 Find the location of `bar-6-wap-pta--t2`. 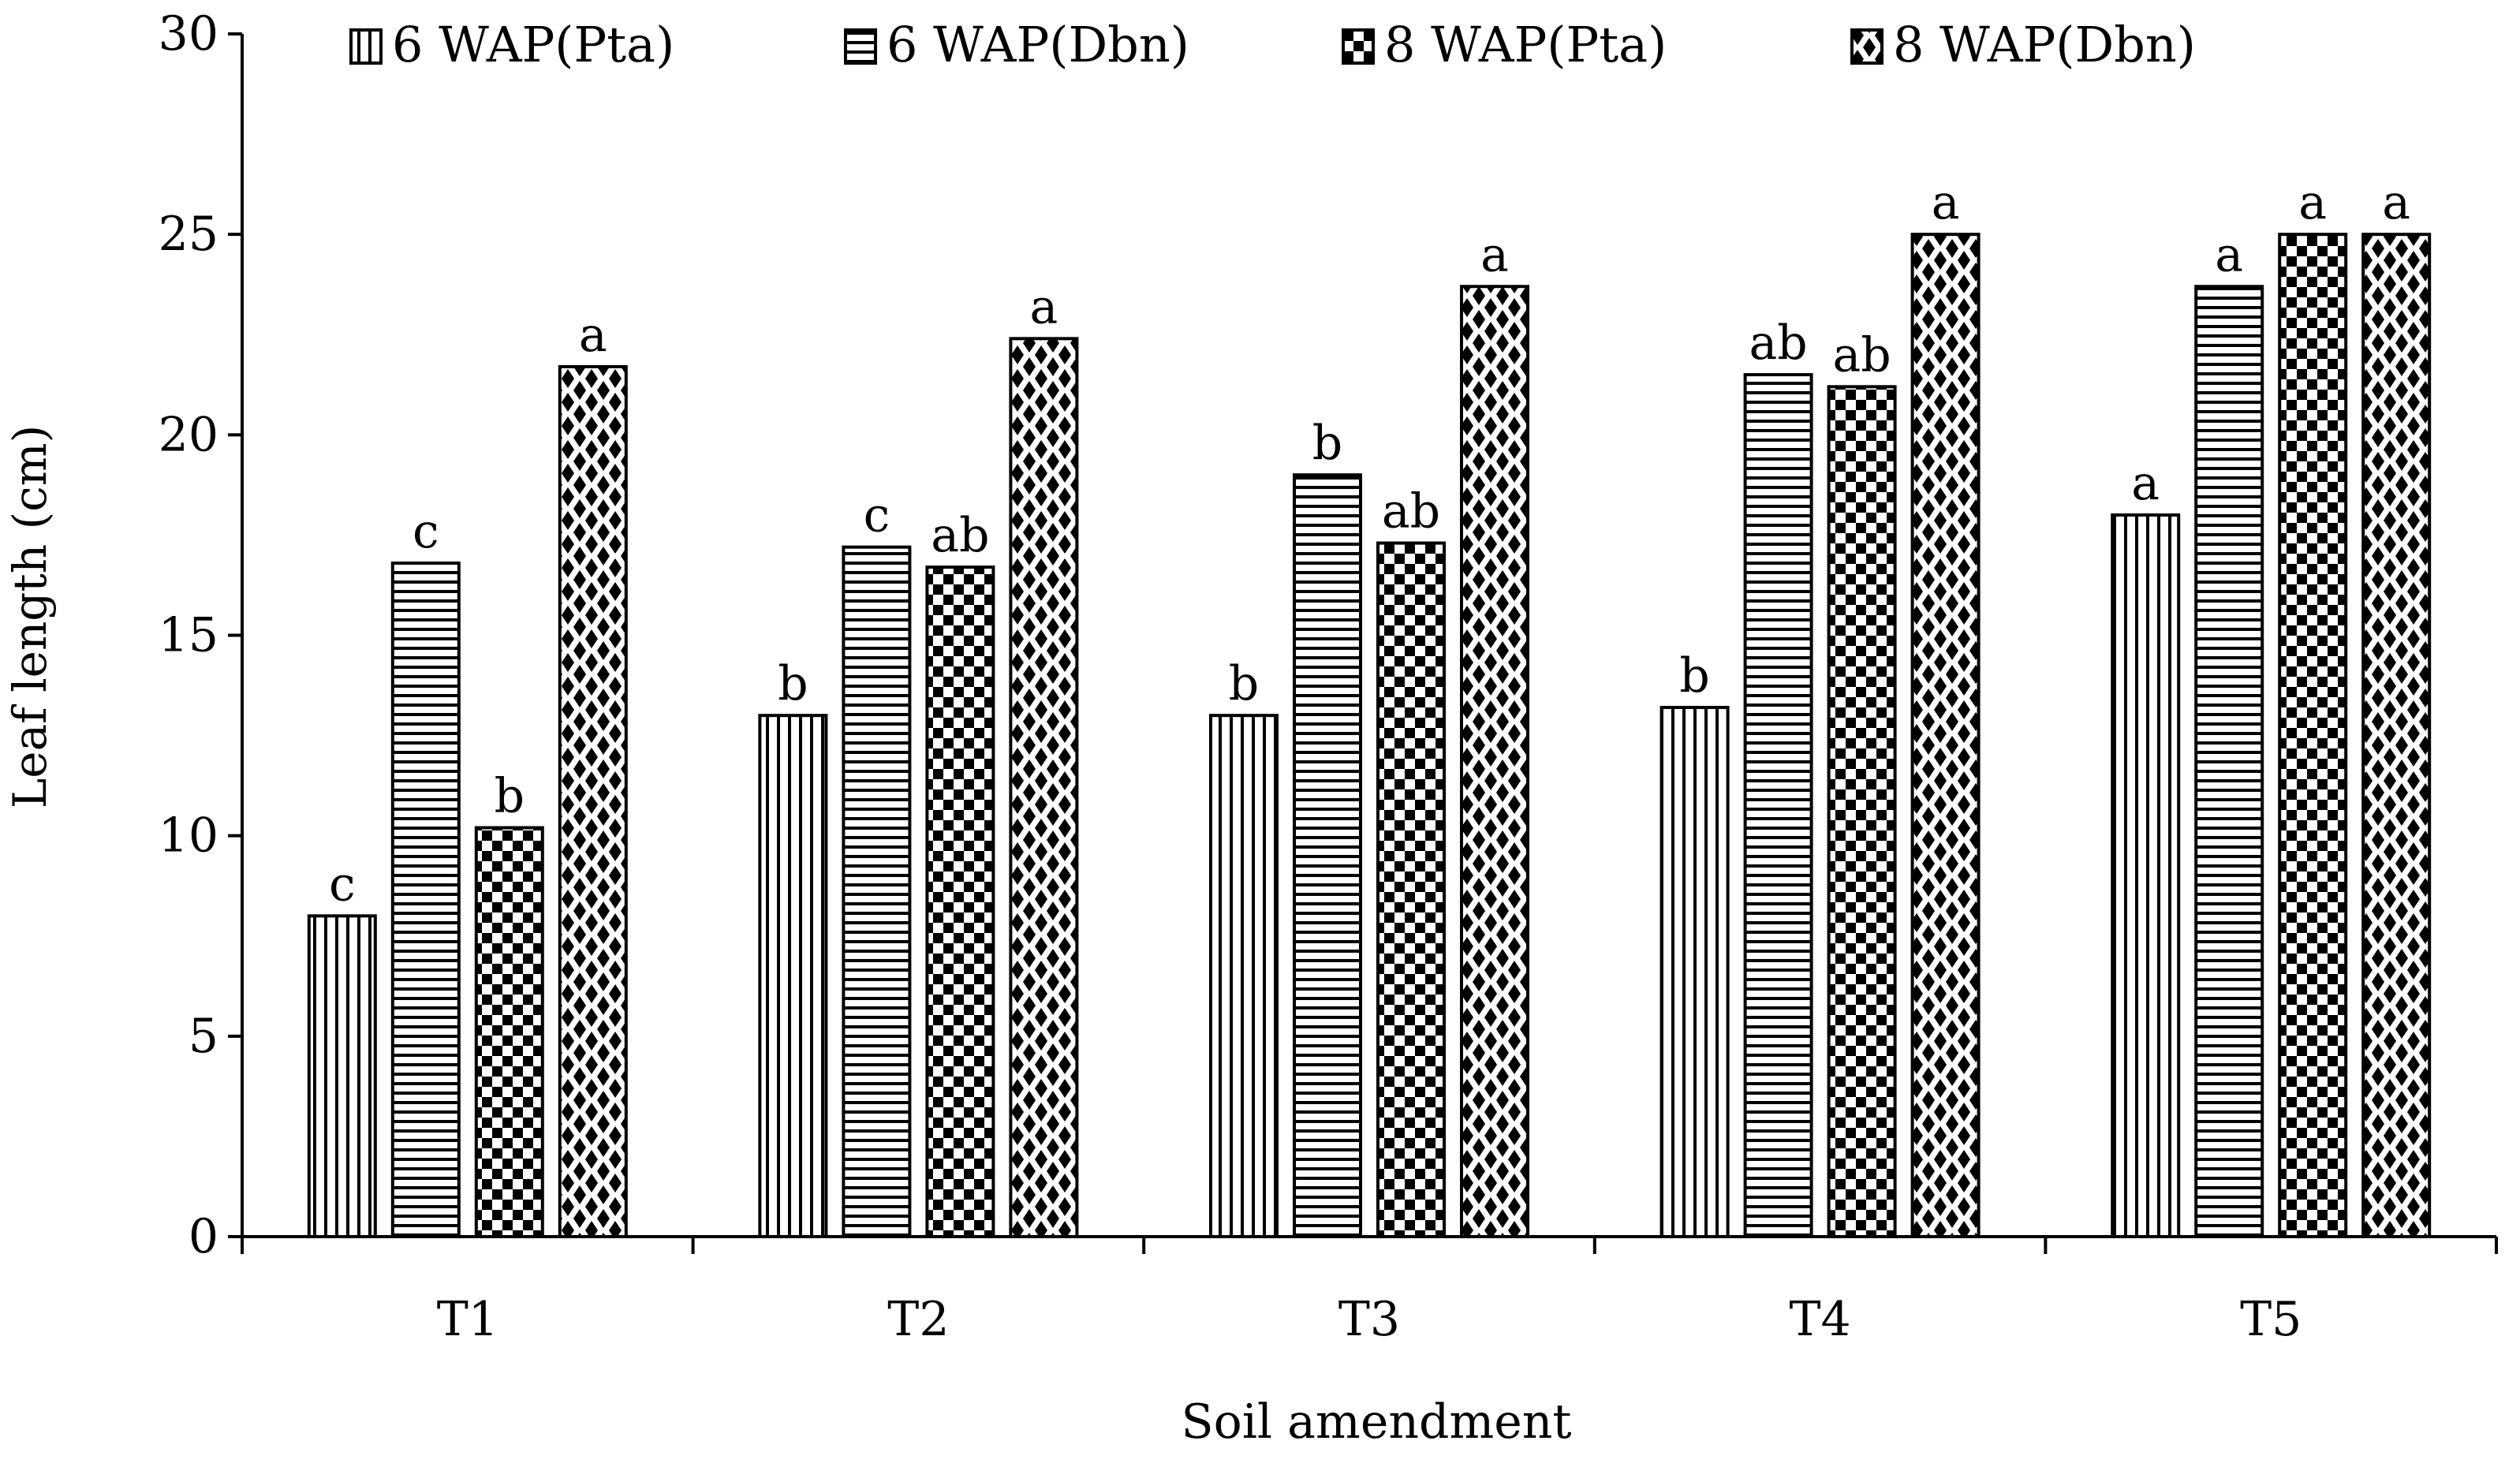

bar-6-wap-pta--t2 is located at coordinates (793, 976).